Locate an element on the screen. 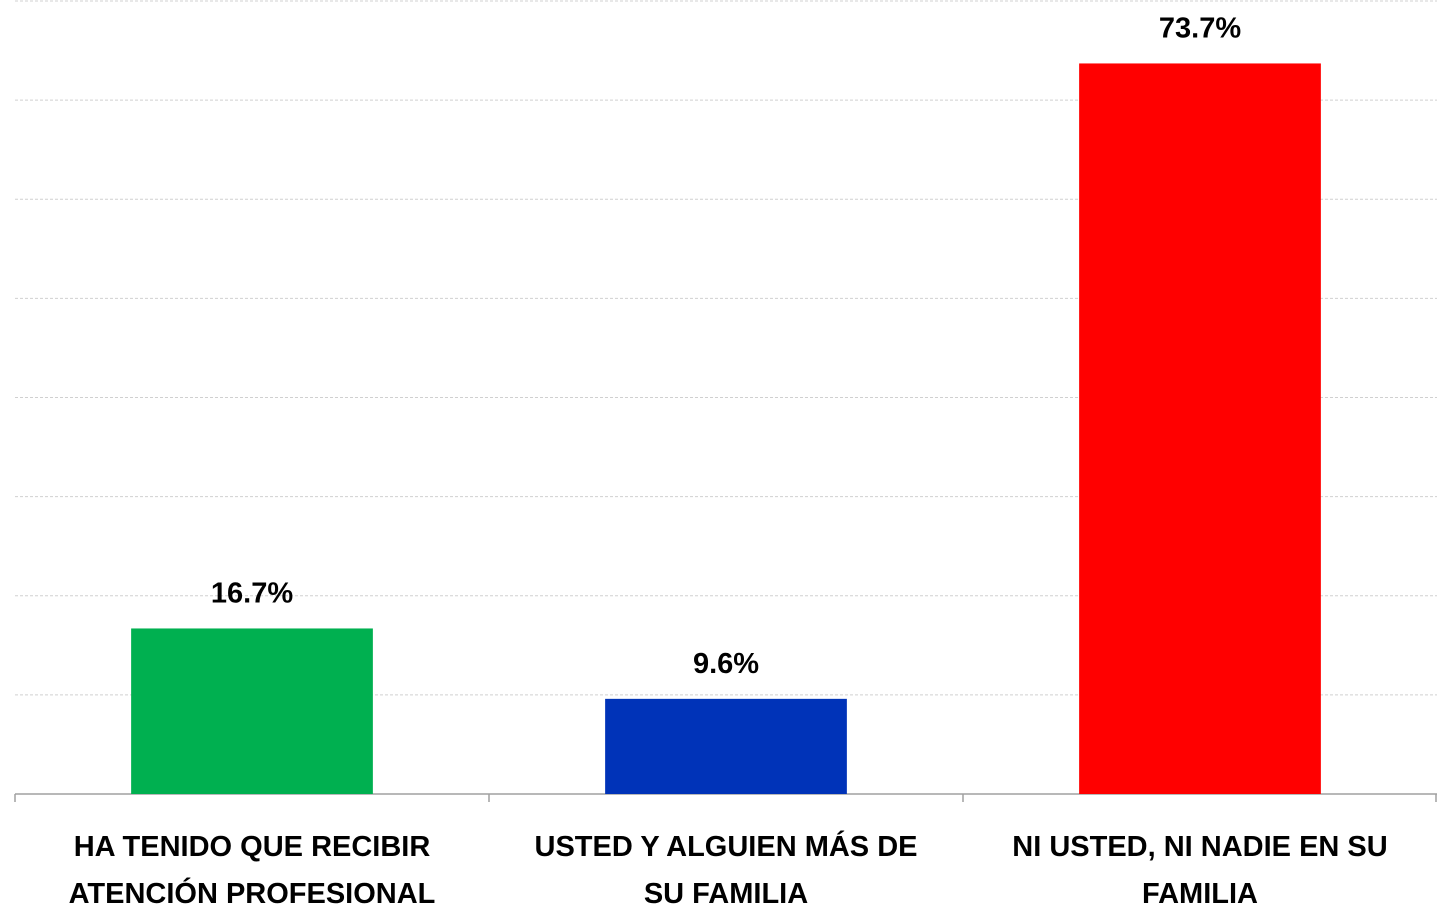 Image resolution: width=1437 pixels, height=907 pixels. data-label: 9.6% is located at coordinates (726, 664).